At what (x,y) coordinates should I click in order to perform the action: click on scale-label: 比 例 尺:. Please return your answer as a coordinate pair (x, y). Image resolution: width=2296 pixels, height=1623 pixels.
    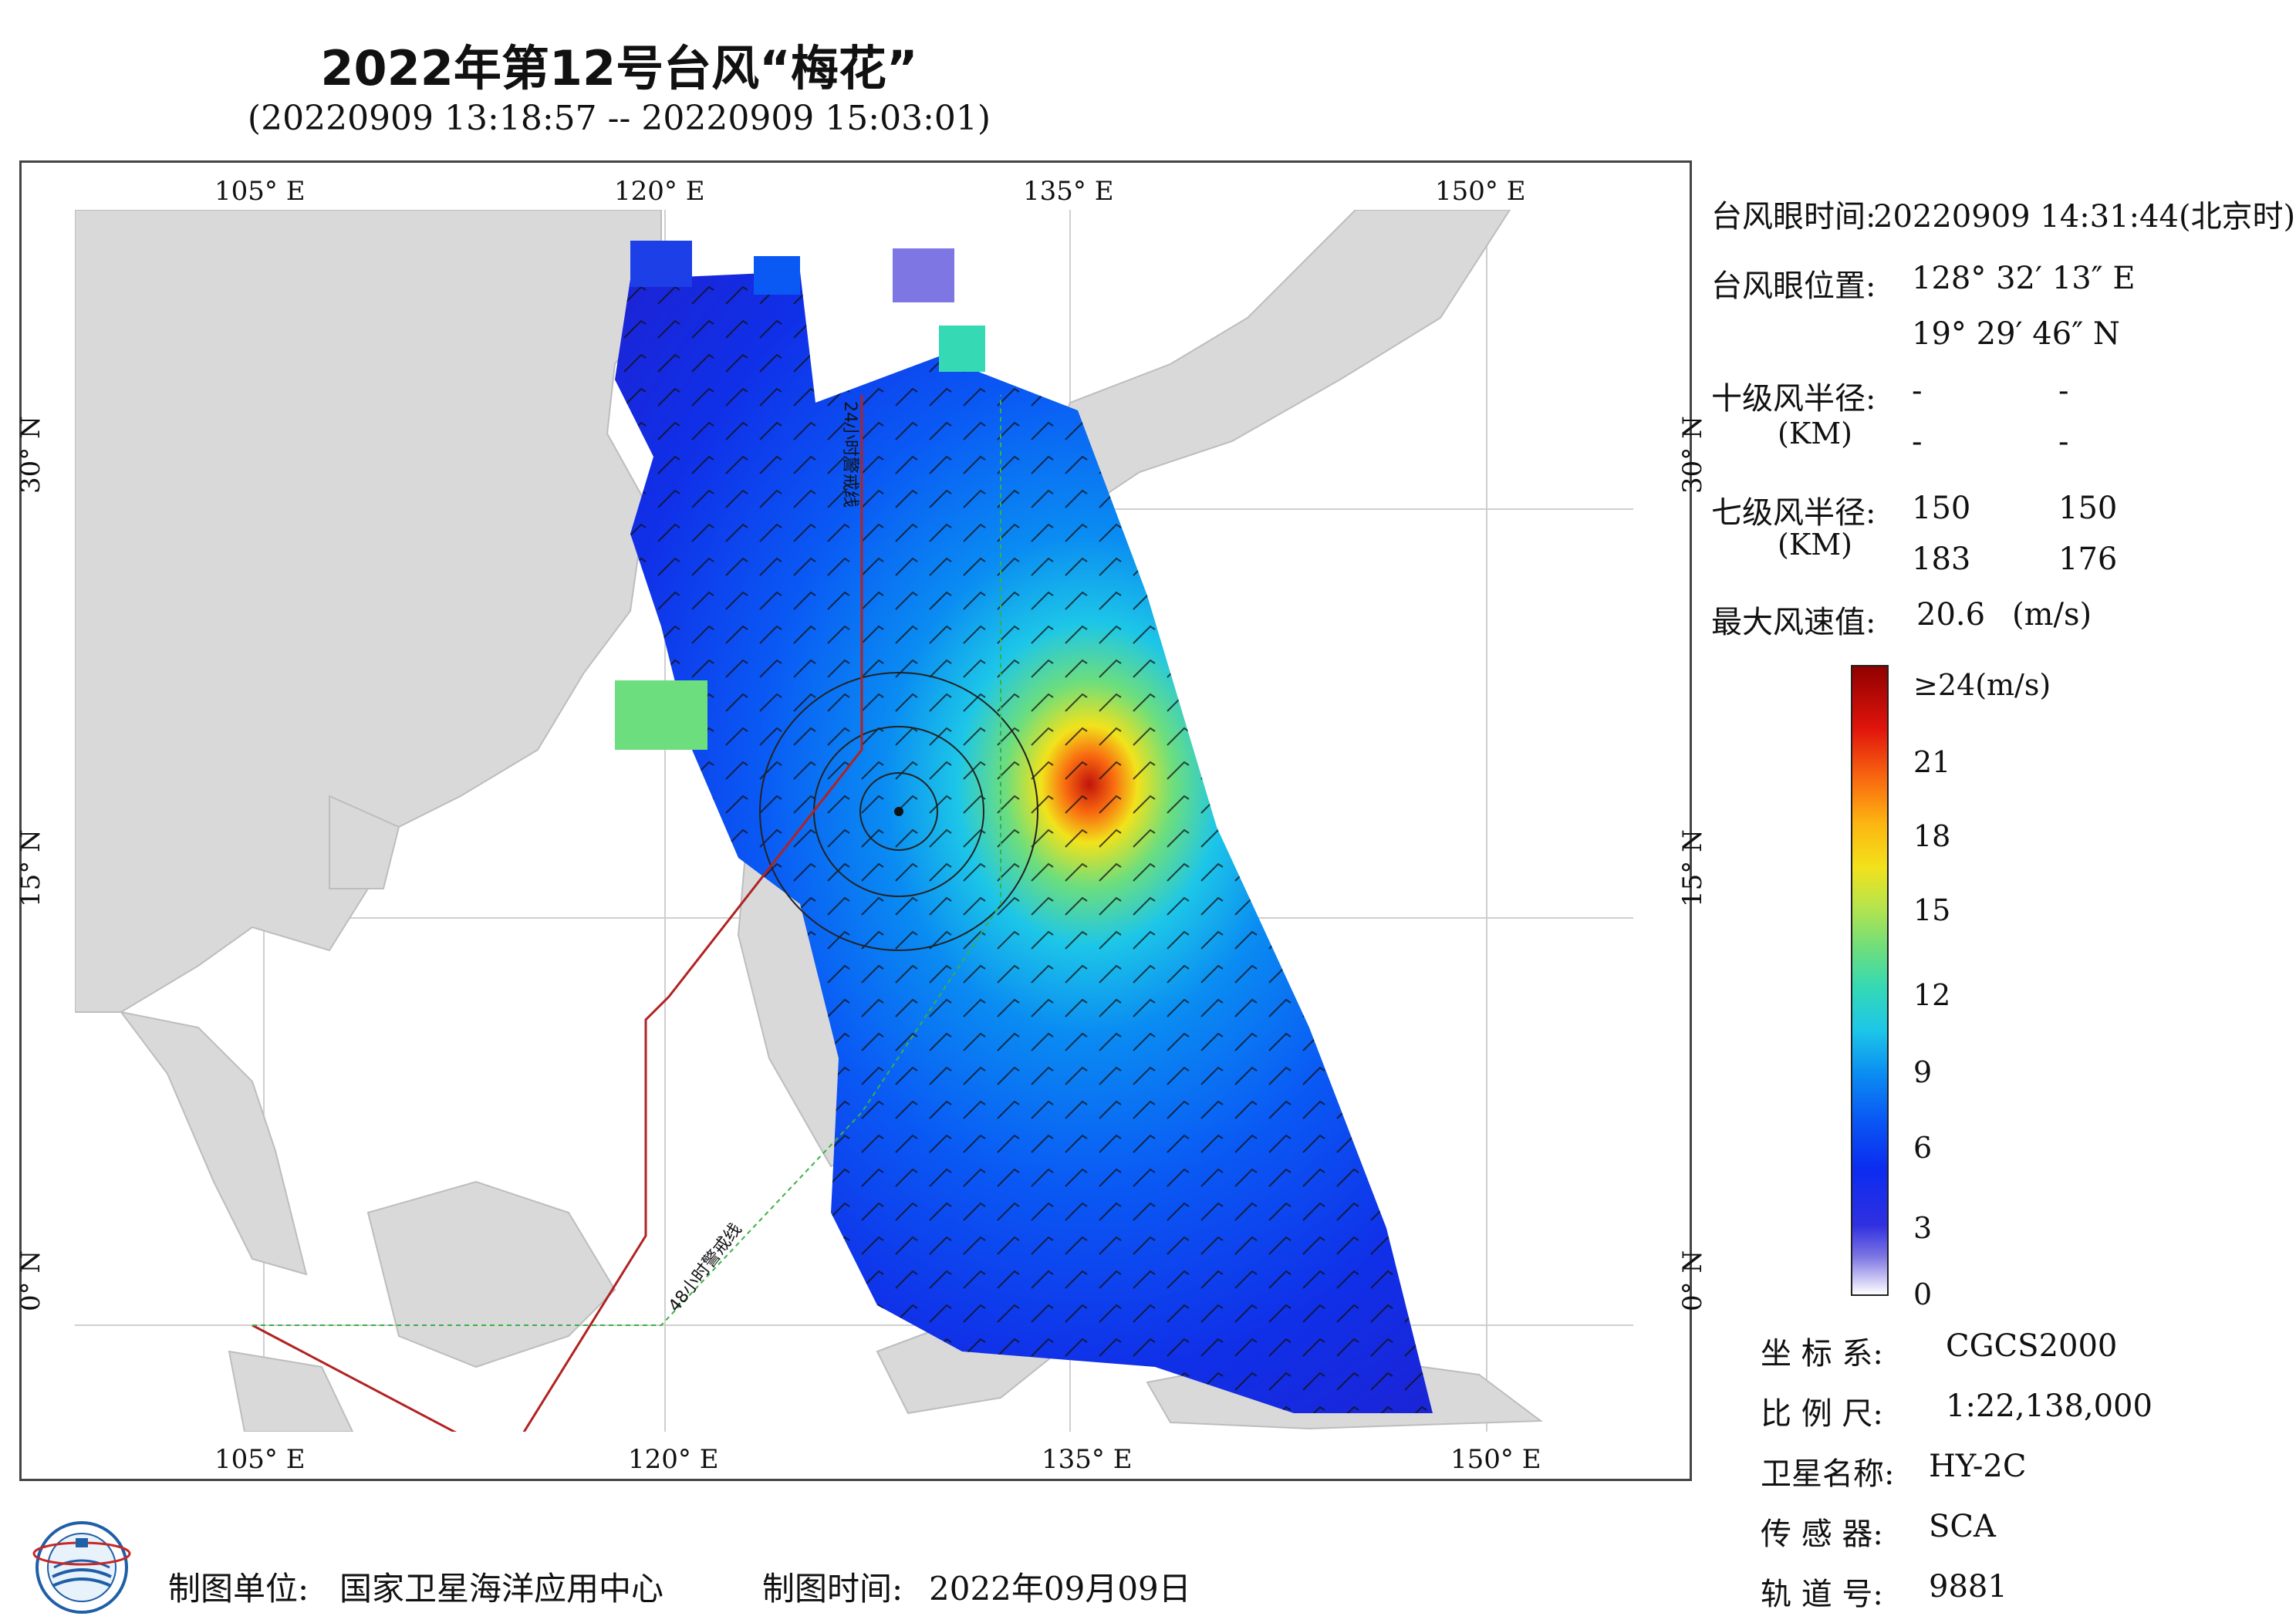
    Looking at the image, I should click on (1822, 1414).